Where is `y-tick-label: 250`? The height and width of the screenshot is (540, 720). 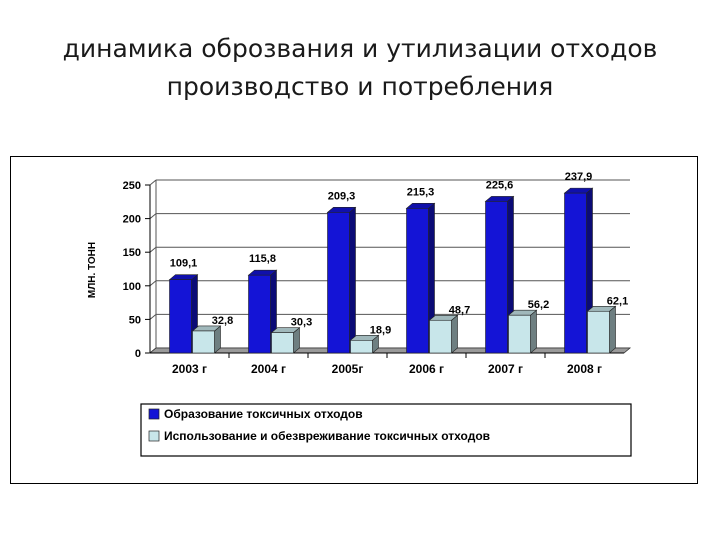
y-tick-label: 250 is located at coordinates (132, 186).